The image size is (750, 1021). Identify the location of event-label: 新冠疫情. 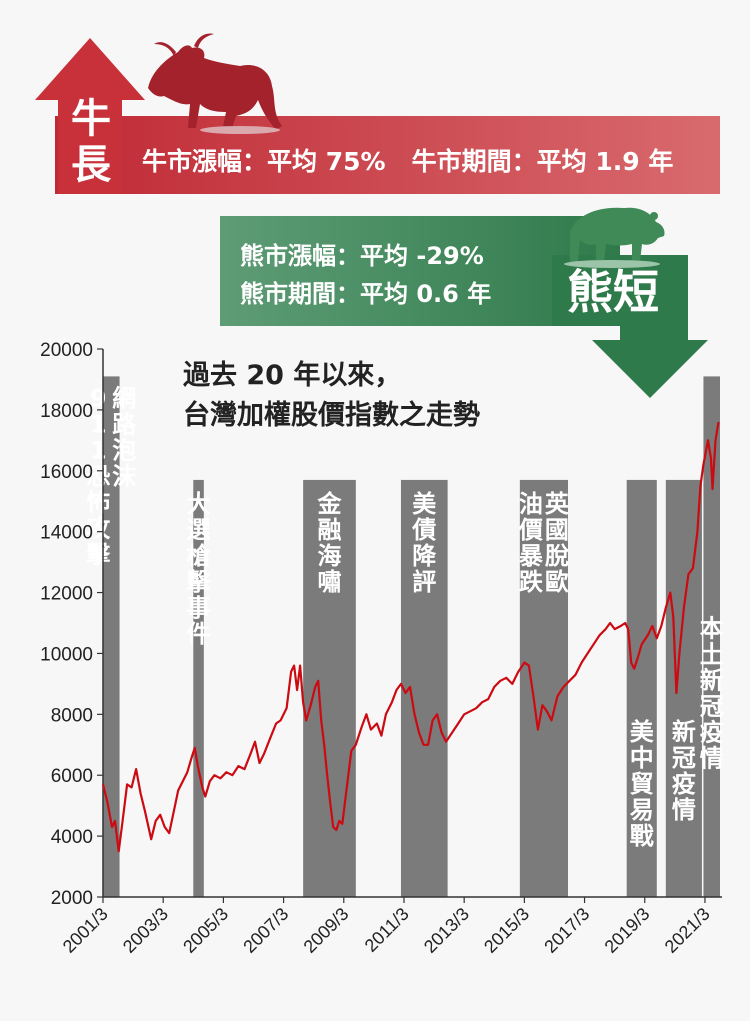
(684, 771).